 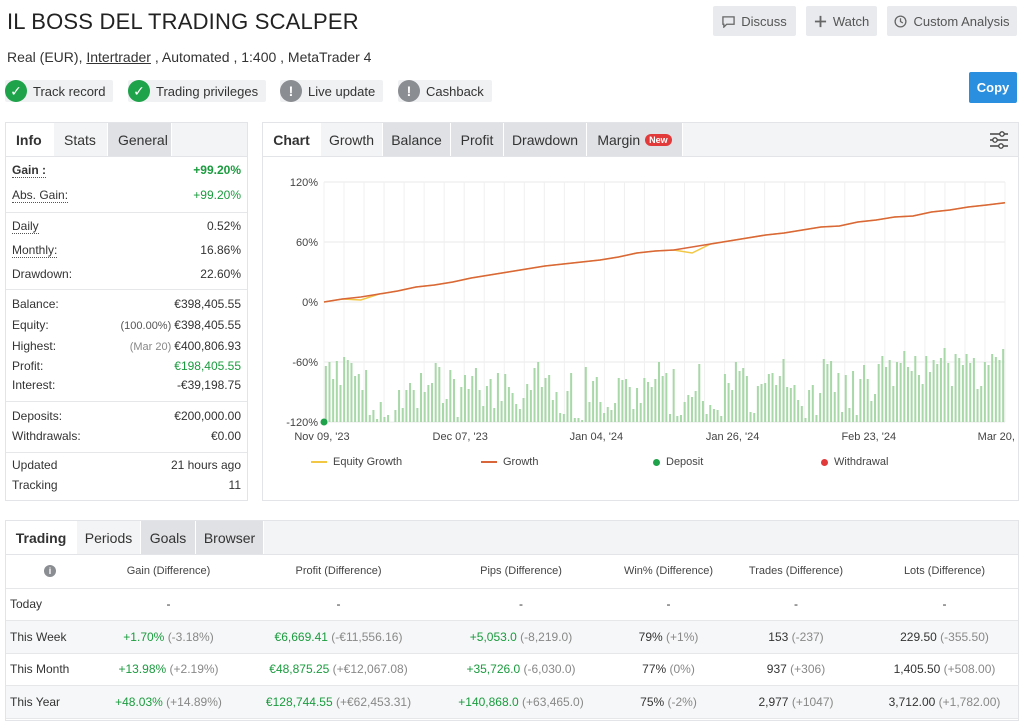 What do you see at coordinates (142, 669) in the screenshot?
I see `cell-value: +13.98%` at bounding box center [142, 669].